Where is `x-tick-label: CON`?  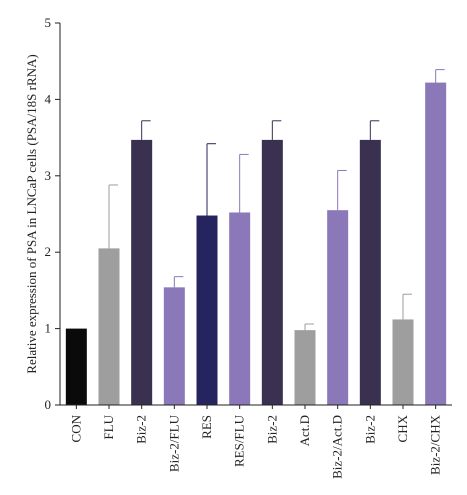 x-tick-label: CON is located at coordinates (75, 428).